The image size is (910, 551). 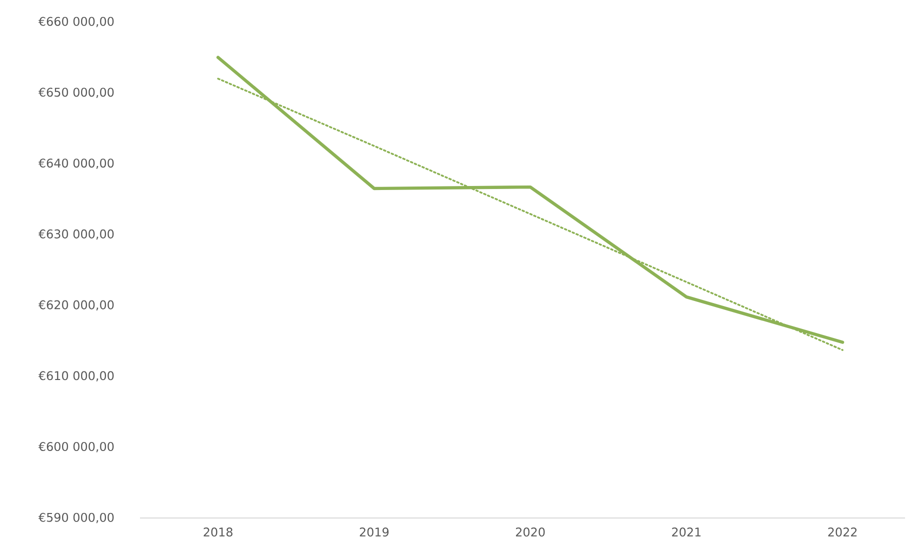 I want to click on x-tick-label: 2022, so click(x=842, y=532).